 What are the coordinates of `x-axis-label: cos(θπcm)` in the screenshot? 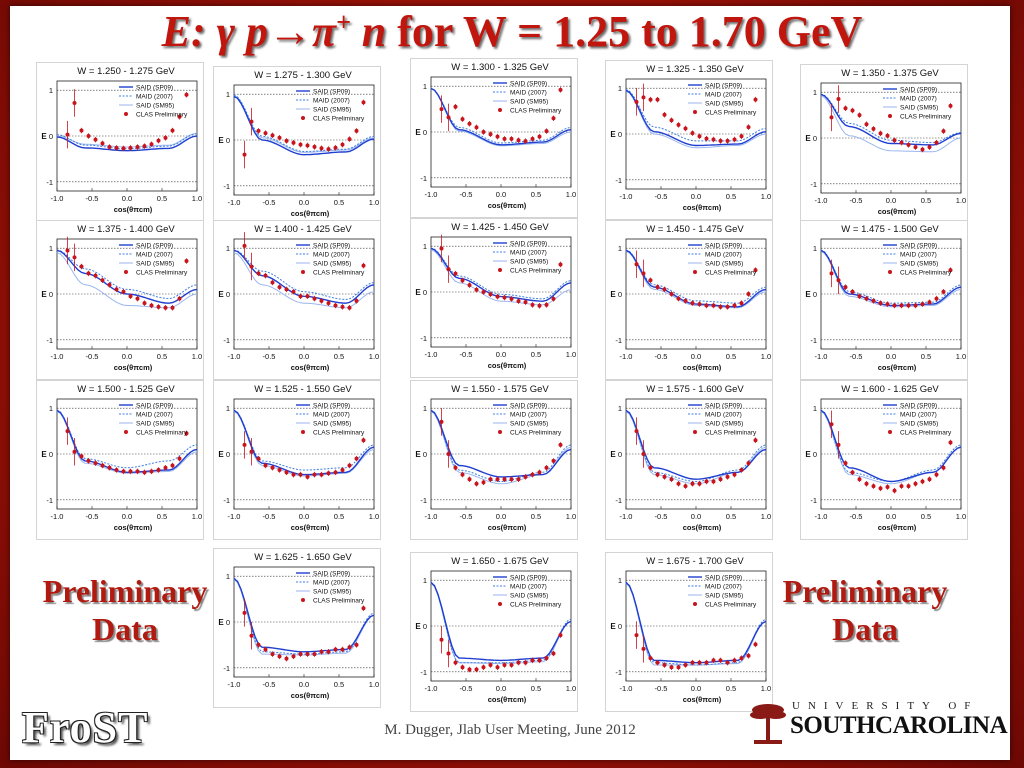 It's located at (702, 367).